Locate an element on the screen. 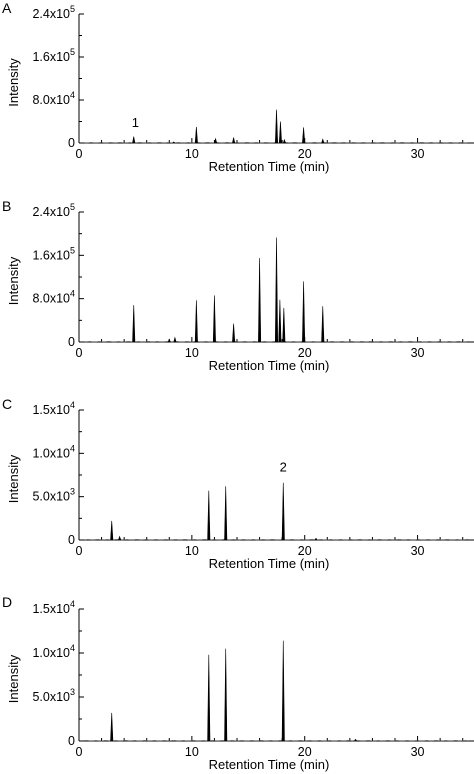 This screenshot has width=474, height=774. peak-annotation: 1 is located at coordinates (135, 122).